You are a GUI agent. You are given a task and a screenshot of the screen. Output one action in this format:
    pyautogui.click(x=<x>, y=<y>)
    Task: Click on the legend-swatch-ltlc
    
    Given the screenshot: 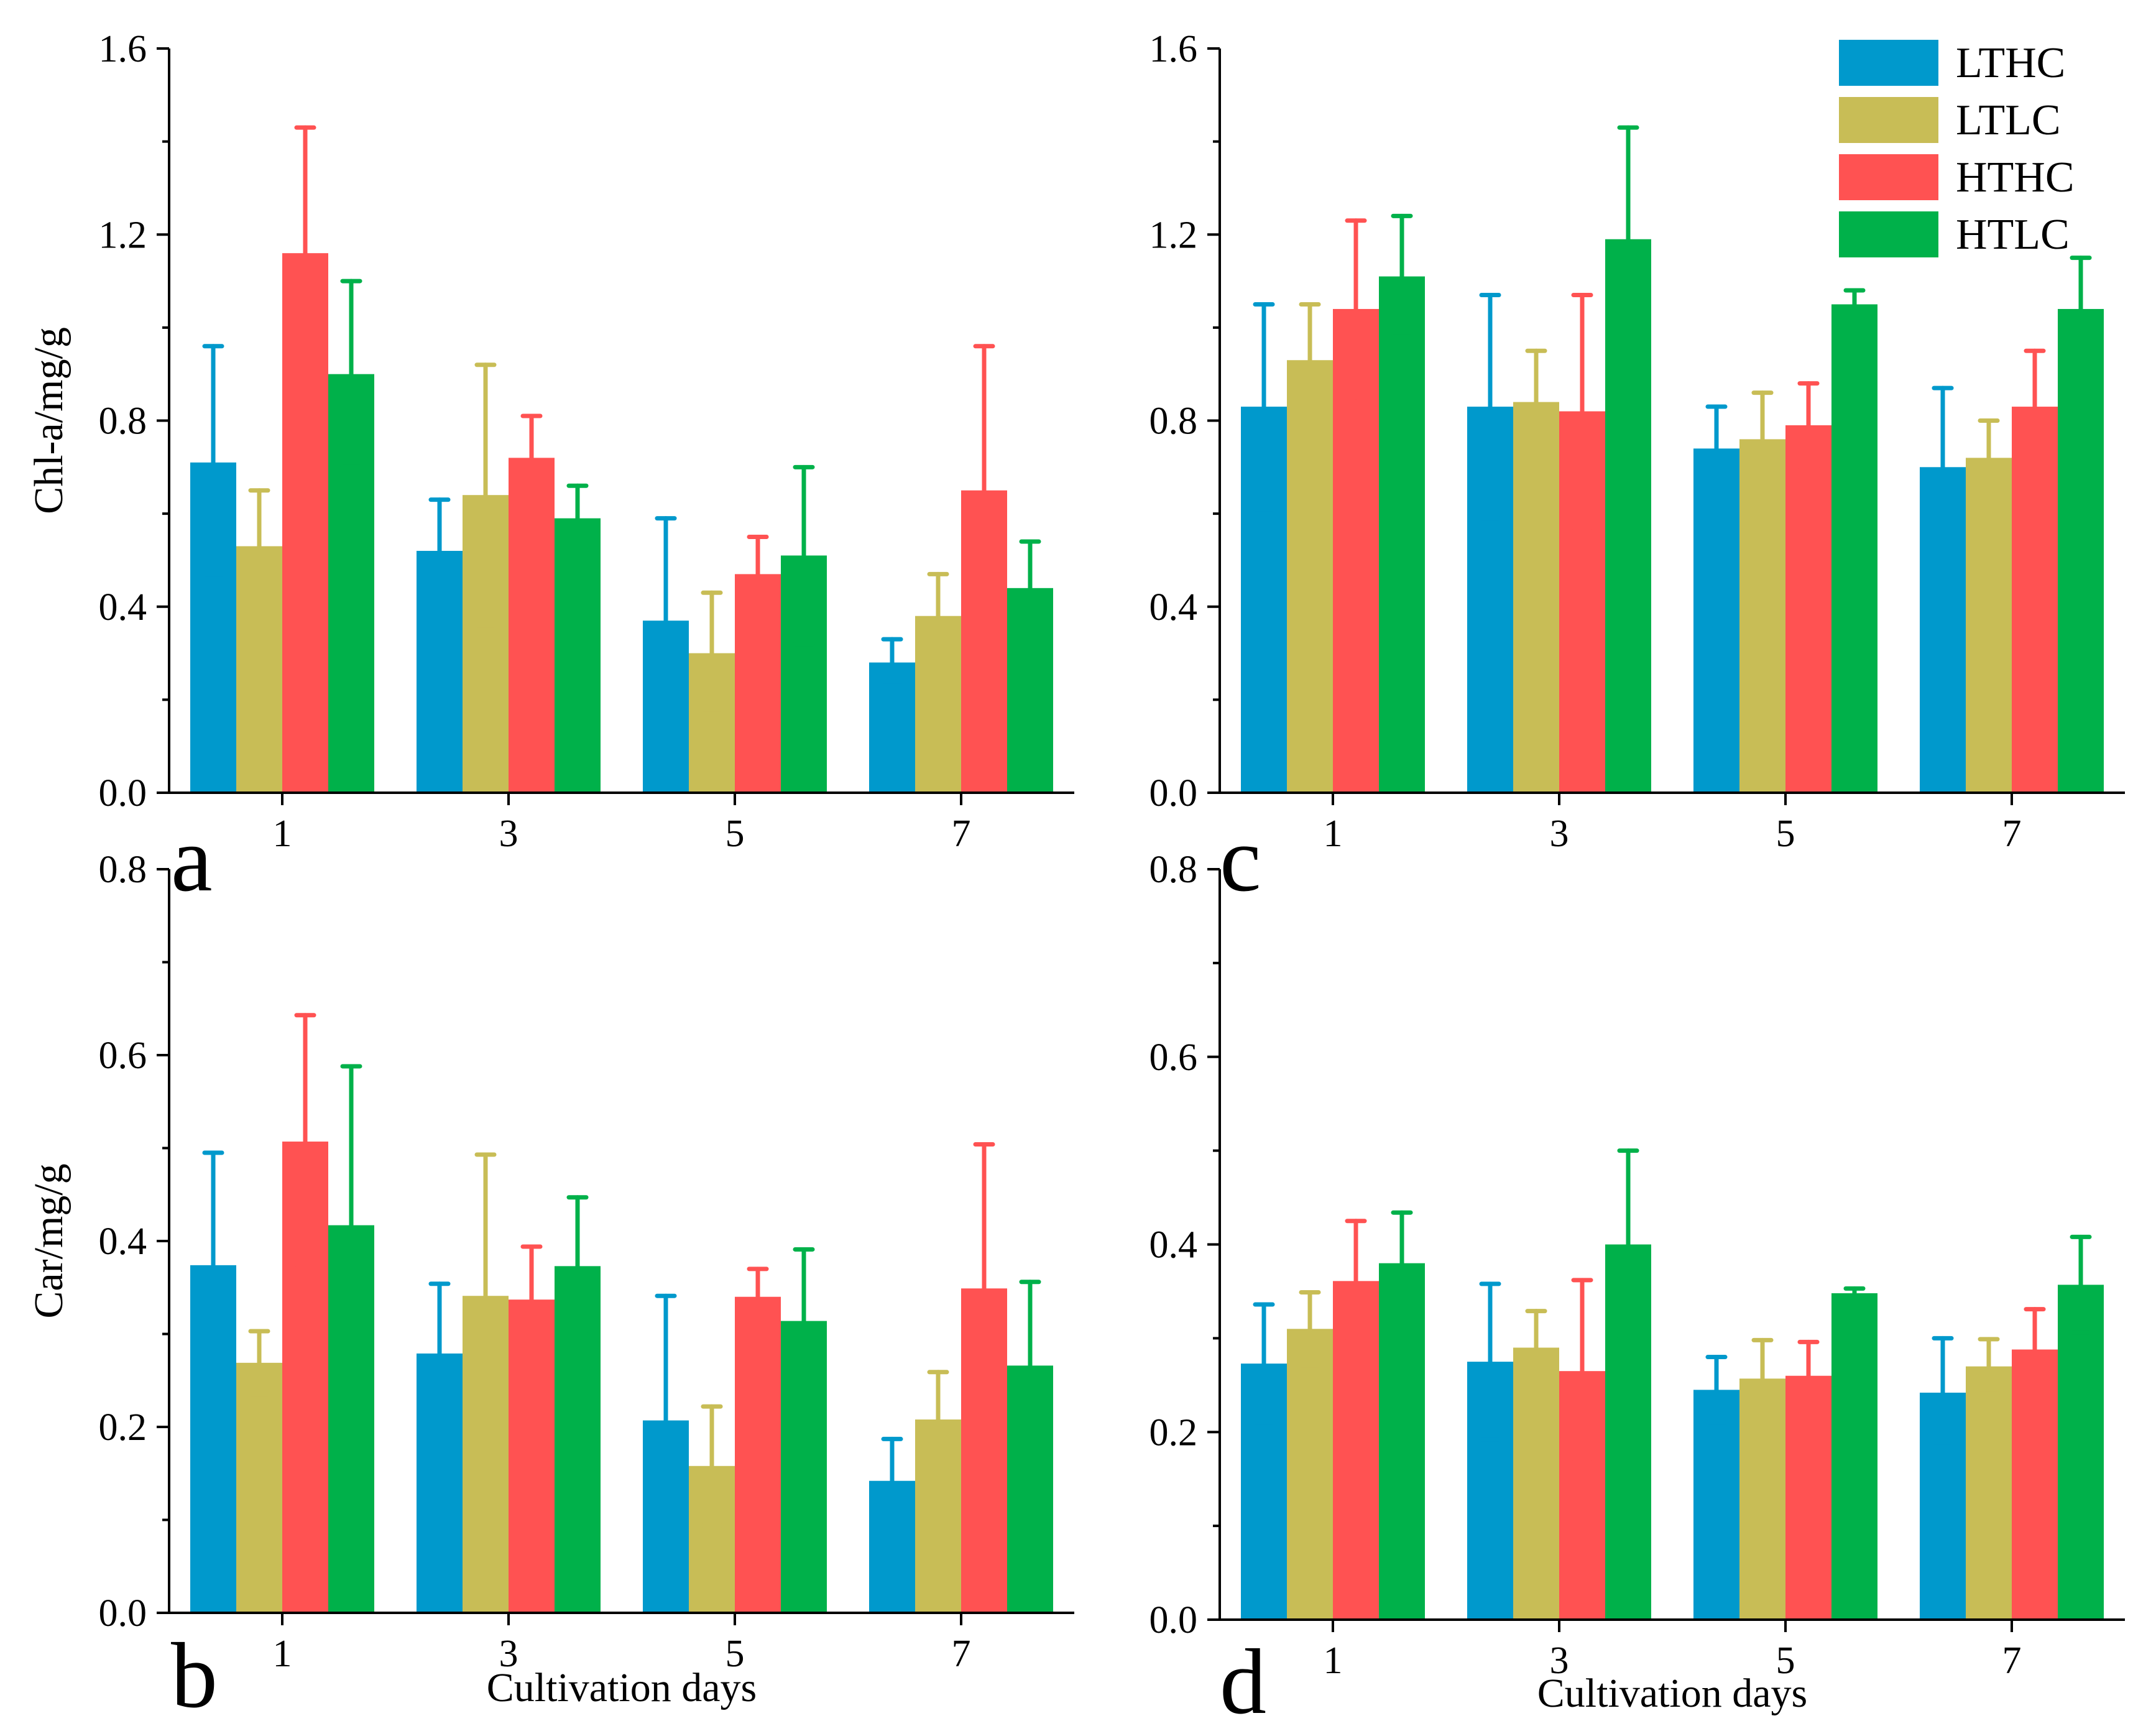 What is the action you would take?
    pyautogui.click(x=1888, y=120)
    